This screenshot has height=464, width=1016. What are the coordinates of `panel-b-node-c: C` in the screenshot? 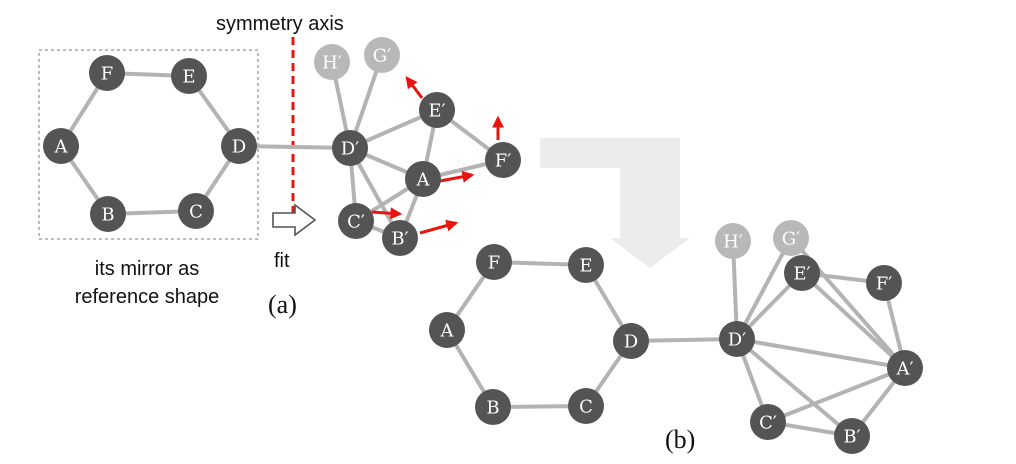 It's located at (586, 406).